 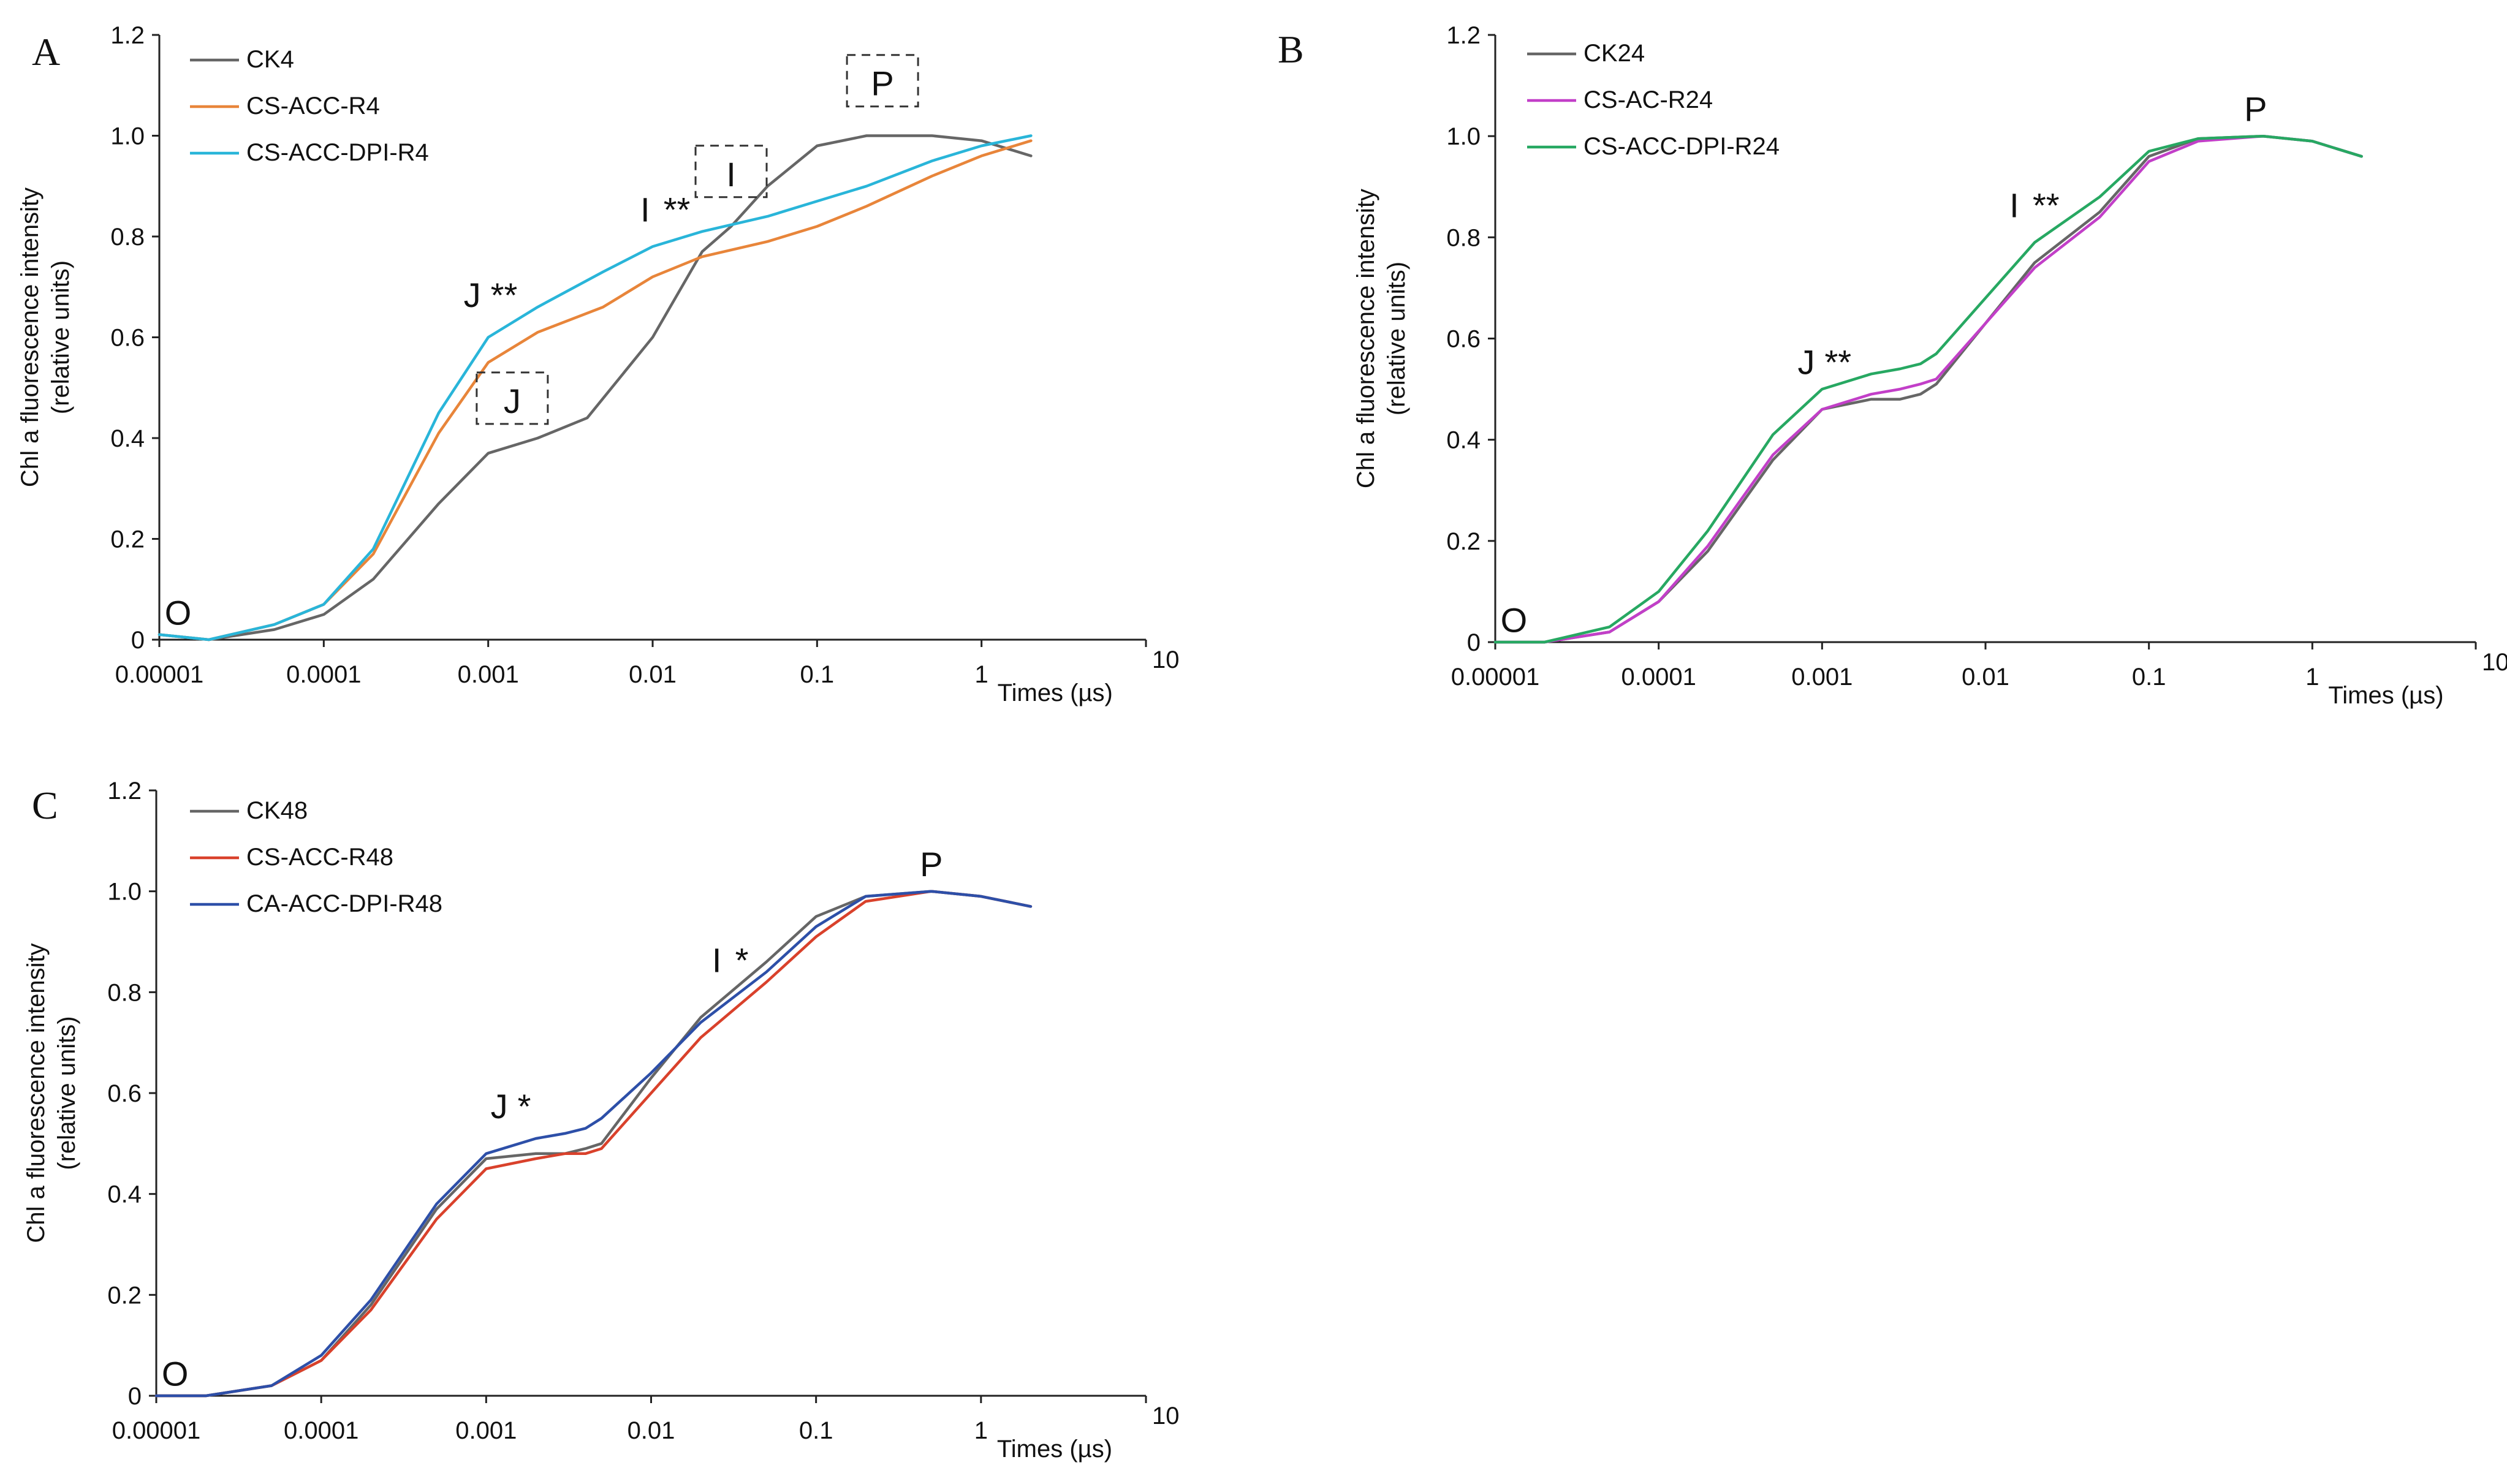 I want to click on series-line-ck24, so click(x=1928, y=389).